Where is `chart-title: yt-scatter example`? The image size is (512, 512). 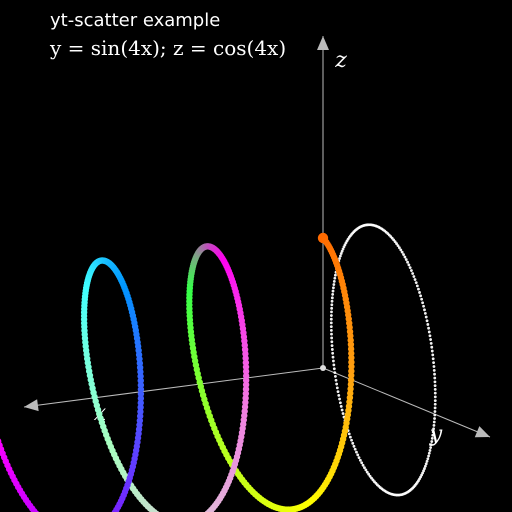
chart-title: yt-scatter example is located at coordinates (135, 20).